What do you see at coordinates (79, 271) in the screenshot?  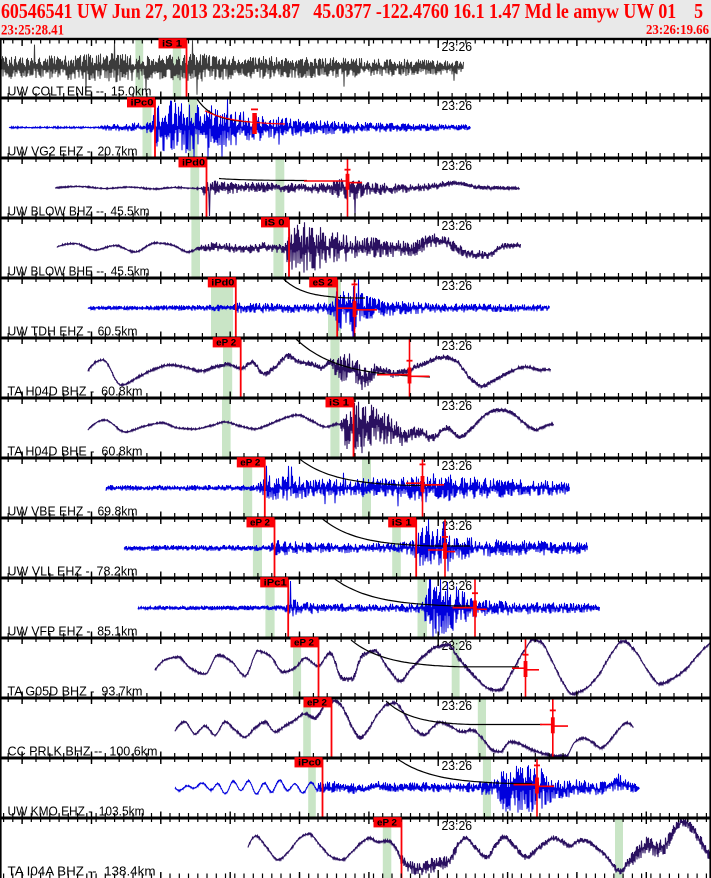 I see `svg-text: UW BLOW BHE -- 45.5km` at bounding box center [79, 271].